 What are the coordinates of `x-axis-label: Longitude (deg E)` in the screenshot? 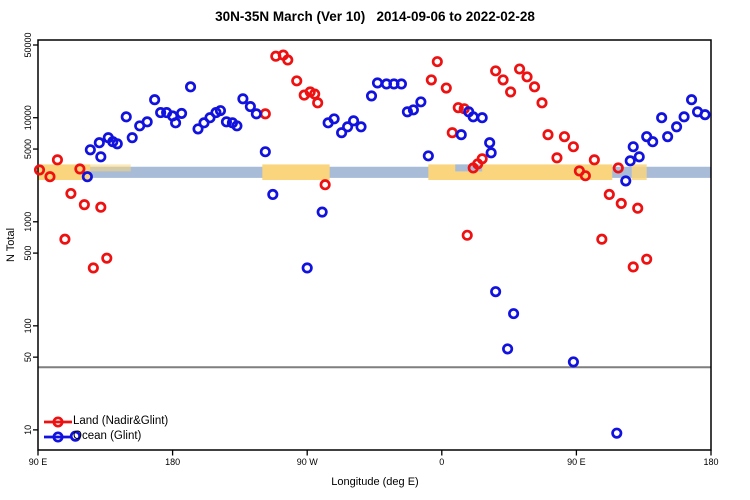 It's located at (375, 482).